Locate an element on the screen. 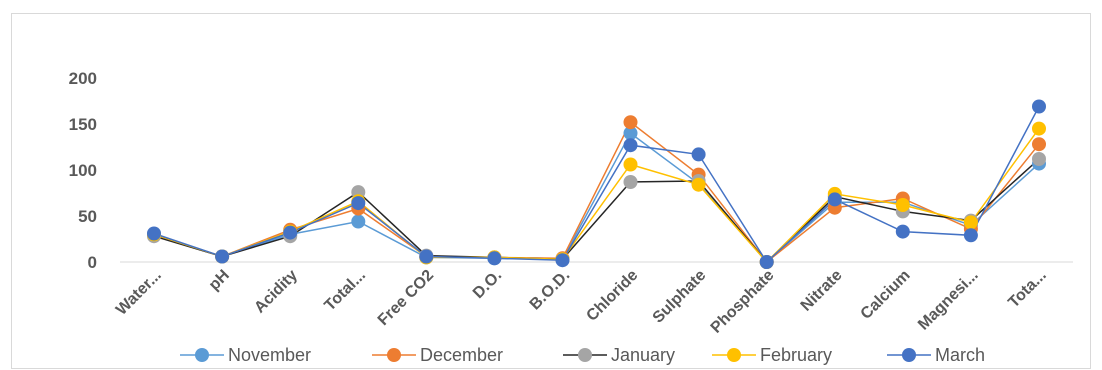 The width and height of the screenshot is (1102, 370). legend-label: December is located at coordinates (461, 355).